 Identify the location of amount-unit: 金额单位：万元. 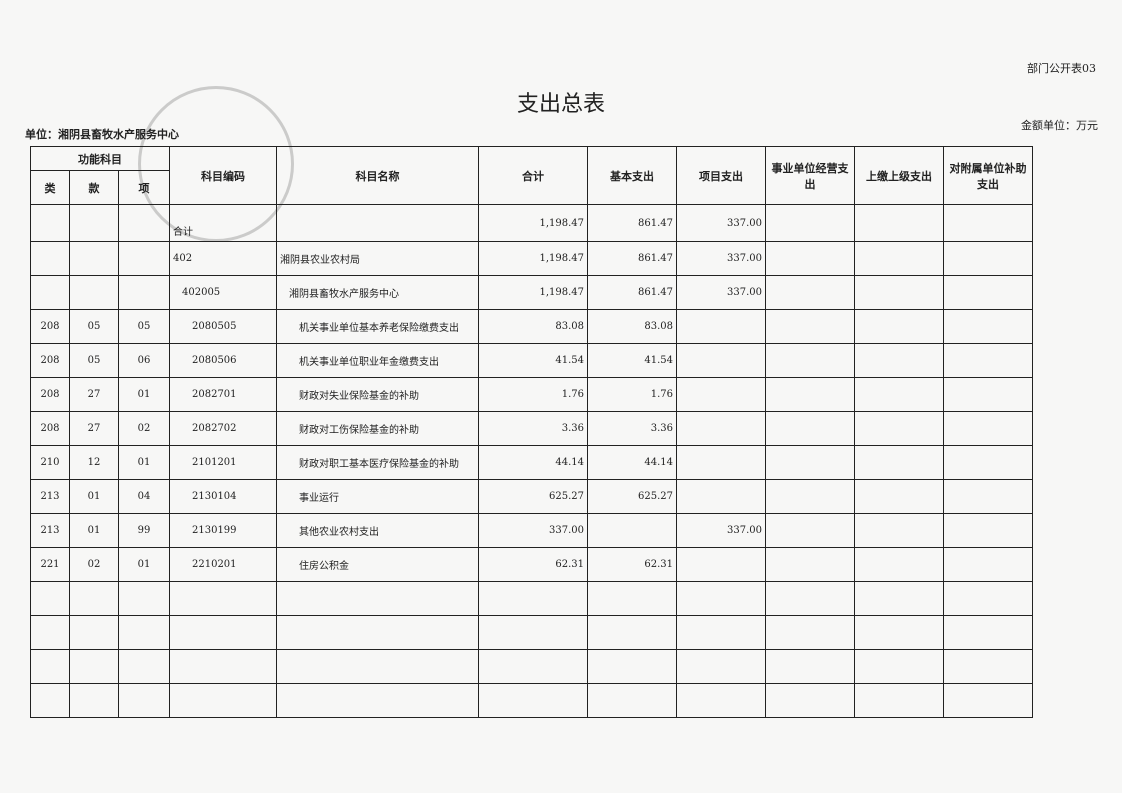
(1059, 125).